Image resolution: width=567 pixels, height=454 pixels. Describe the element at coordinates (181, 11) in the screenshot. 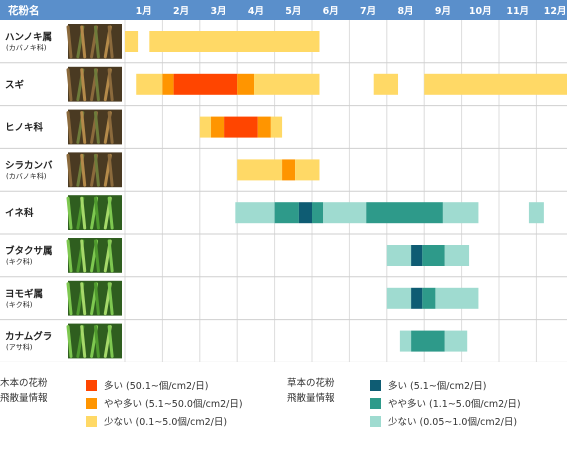

I see `month-label: 2月` at that location.